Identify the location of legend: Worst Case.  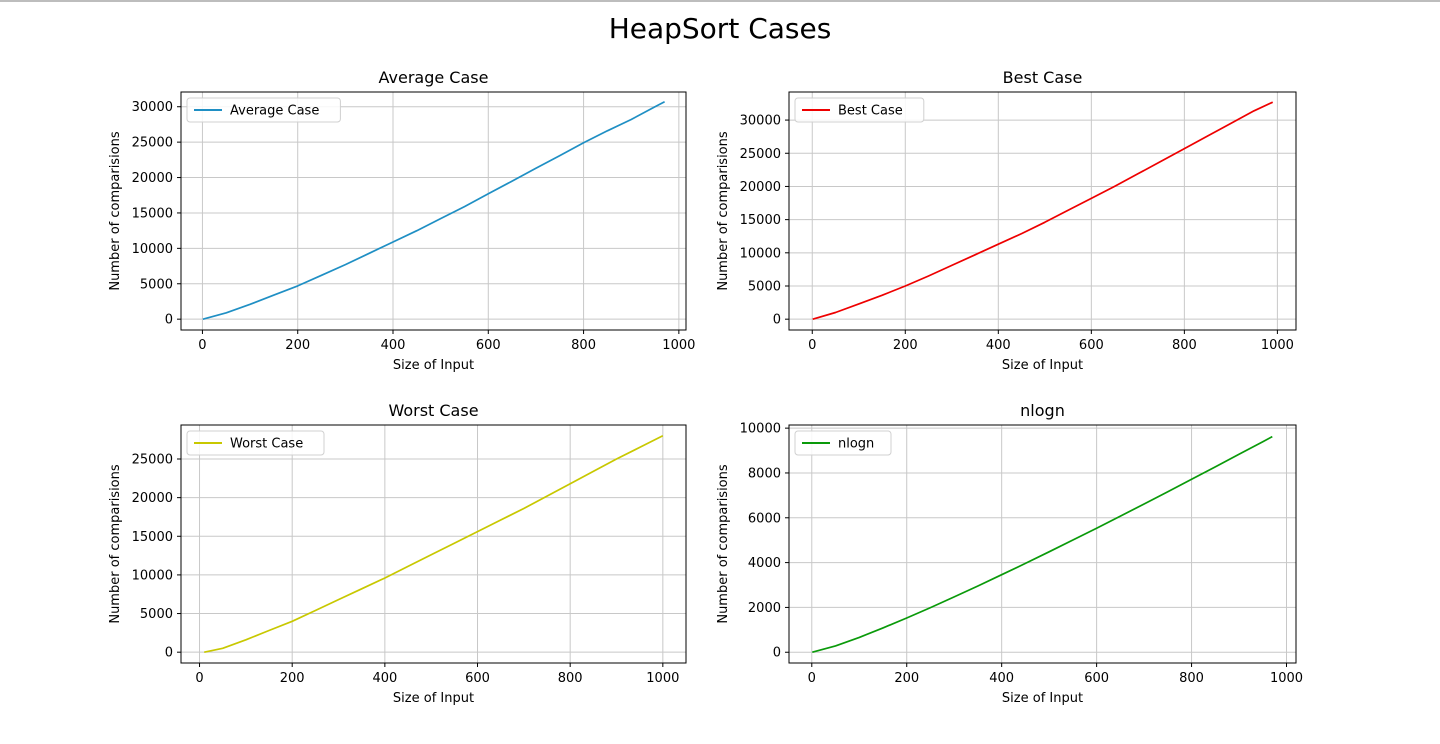
(255, 443).